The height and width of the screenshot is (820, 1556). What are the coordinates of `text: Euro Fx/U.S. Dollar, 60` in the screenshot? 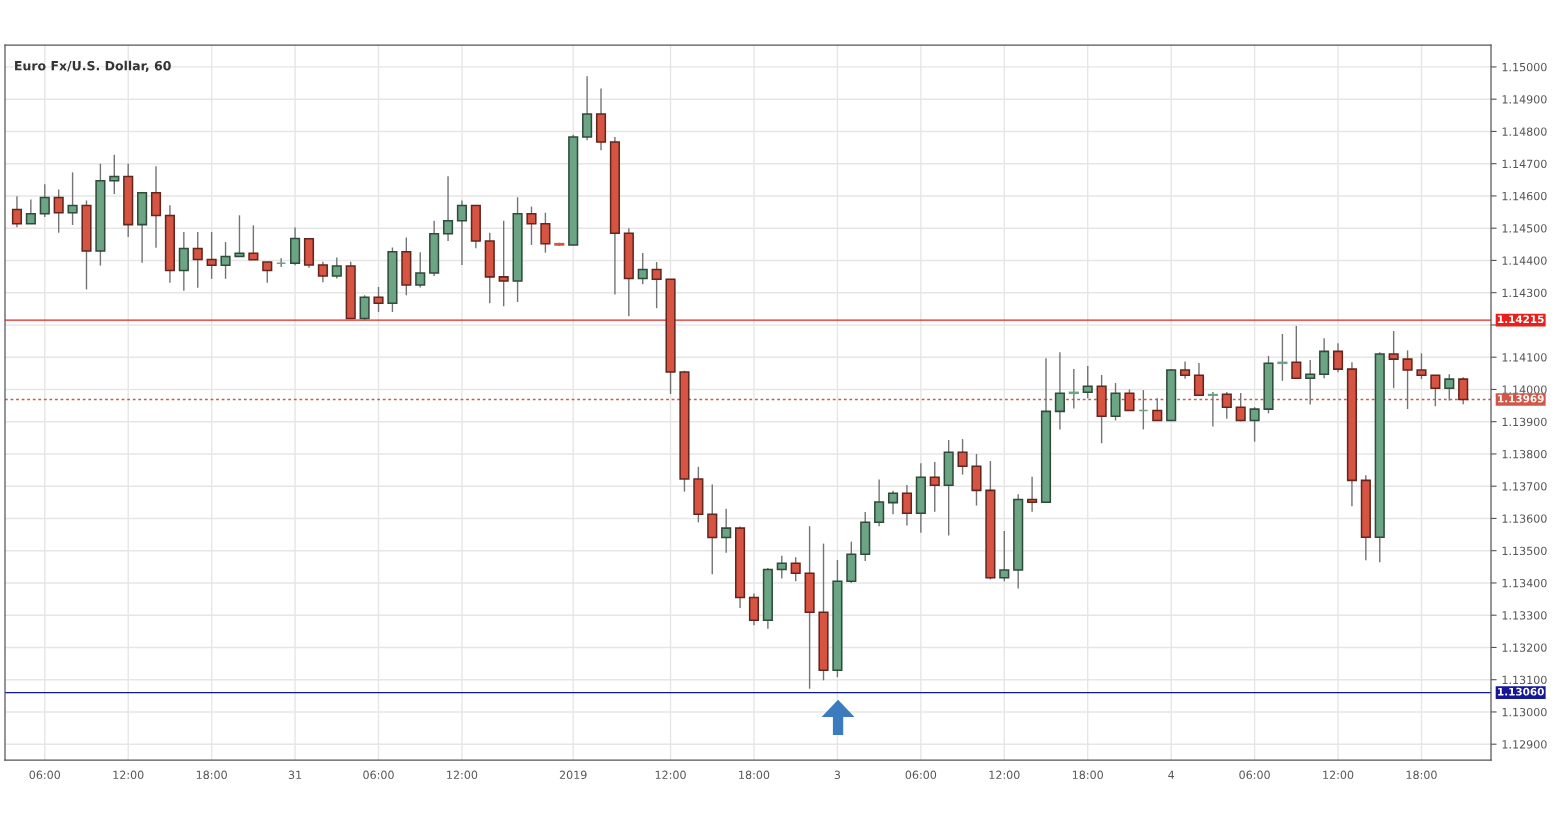 It's located at (93, 66).